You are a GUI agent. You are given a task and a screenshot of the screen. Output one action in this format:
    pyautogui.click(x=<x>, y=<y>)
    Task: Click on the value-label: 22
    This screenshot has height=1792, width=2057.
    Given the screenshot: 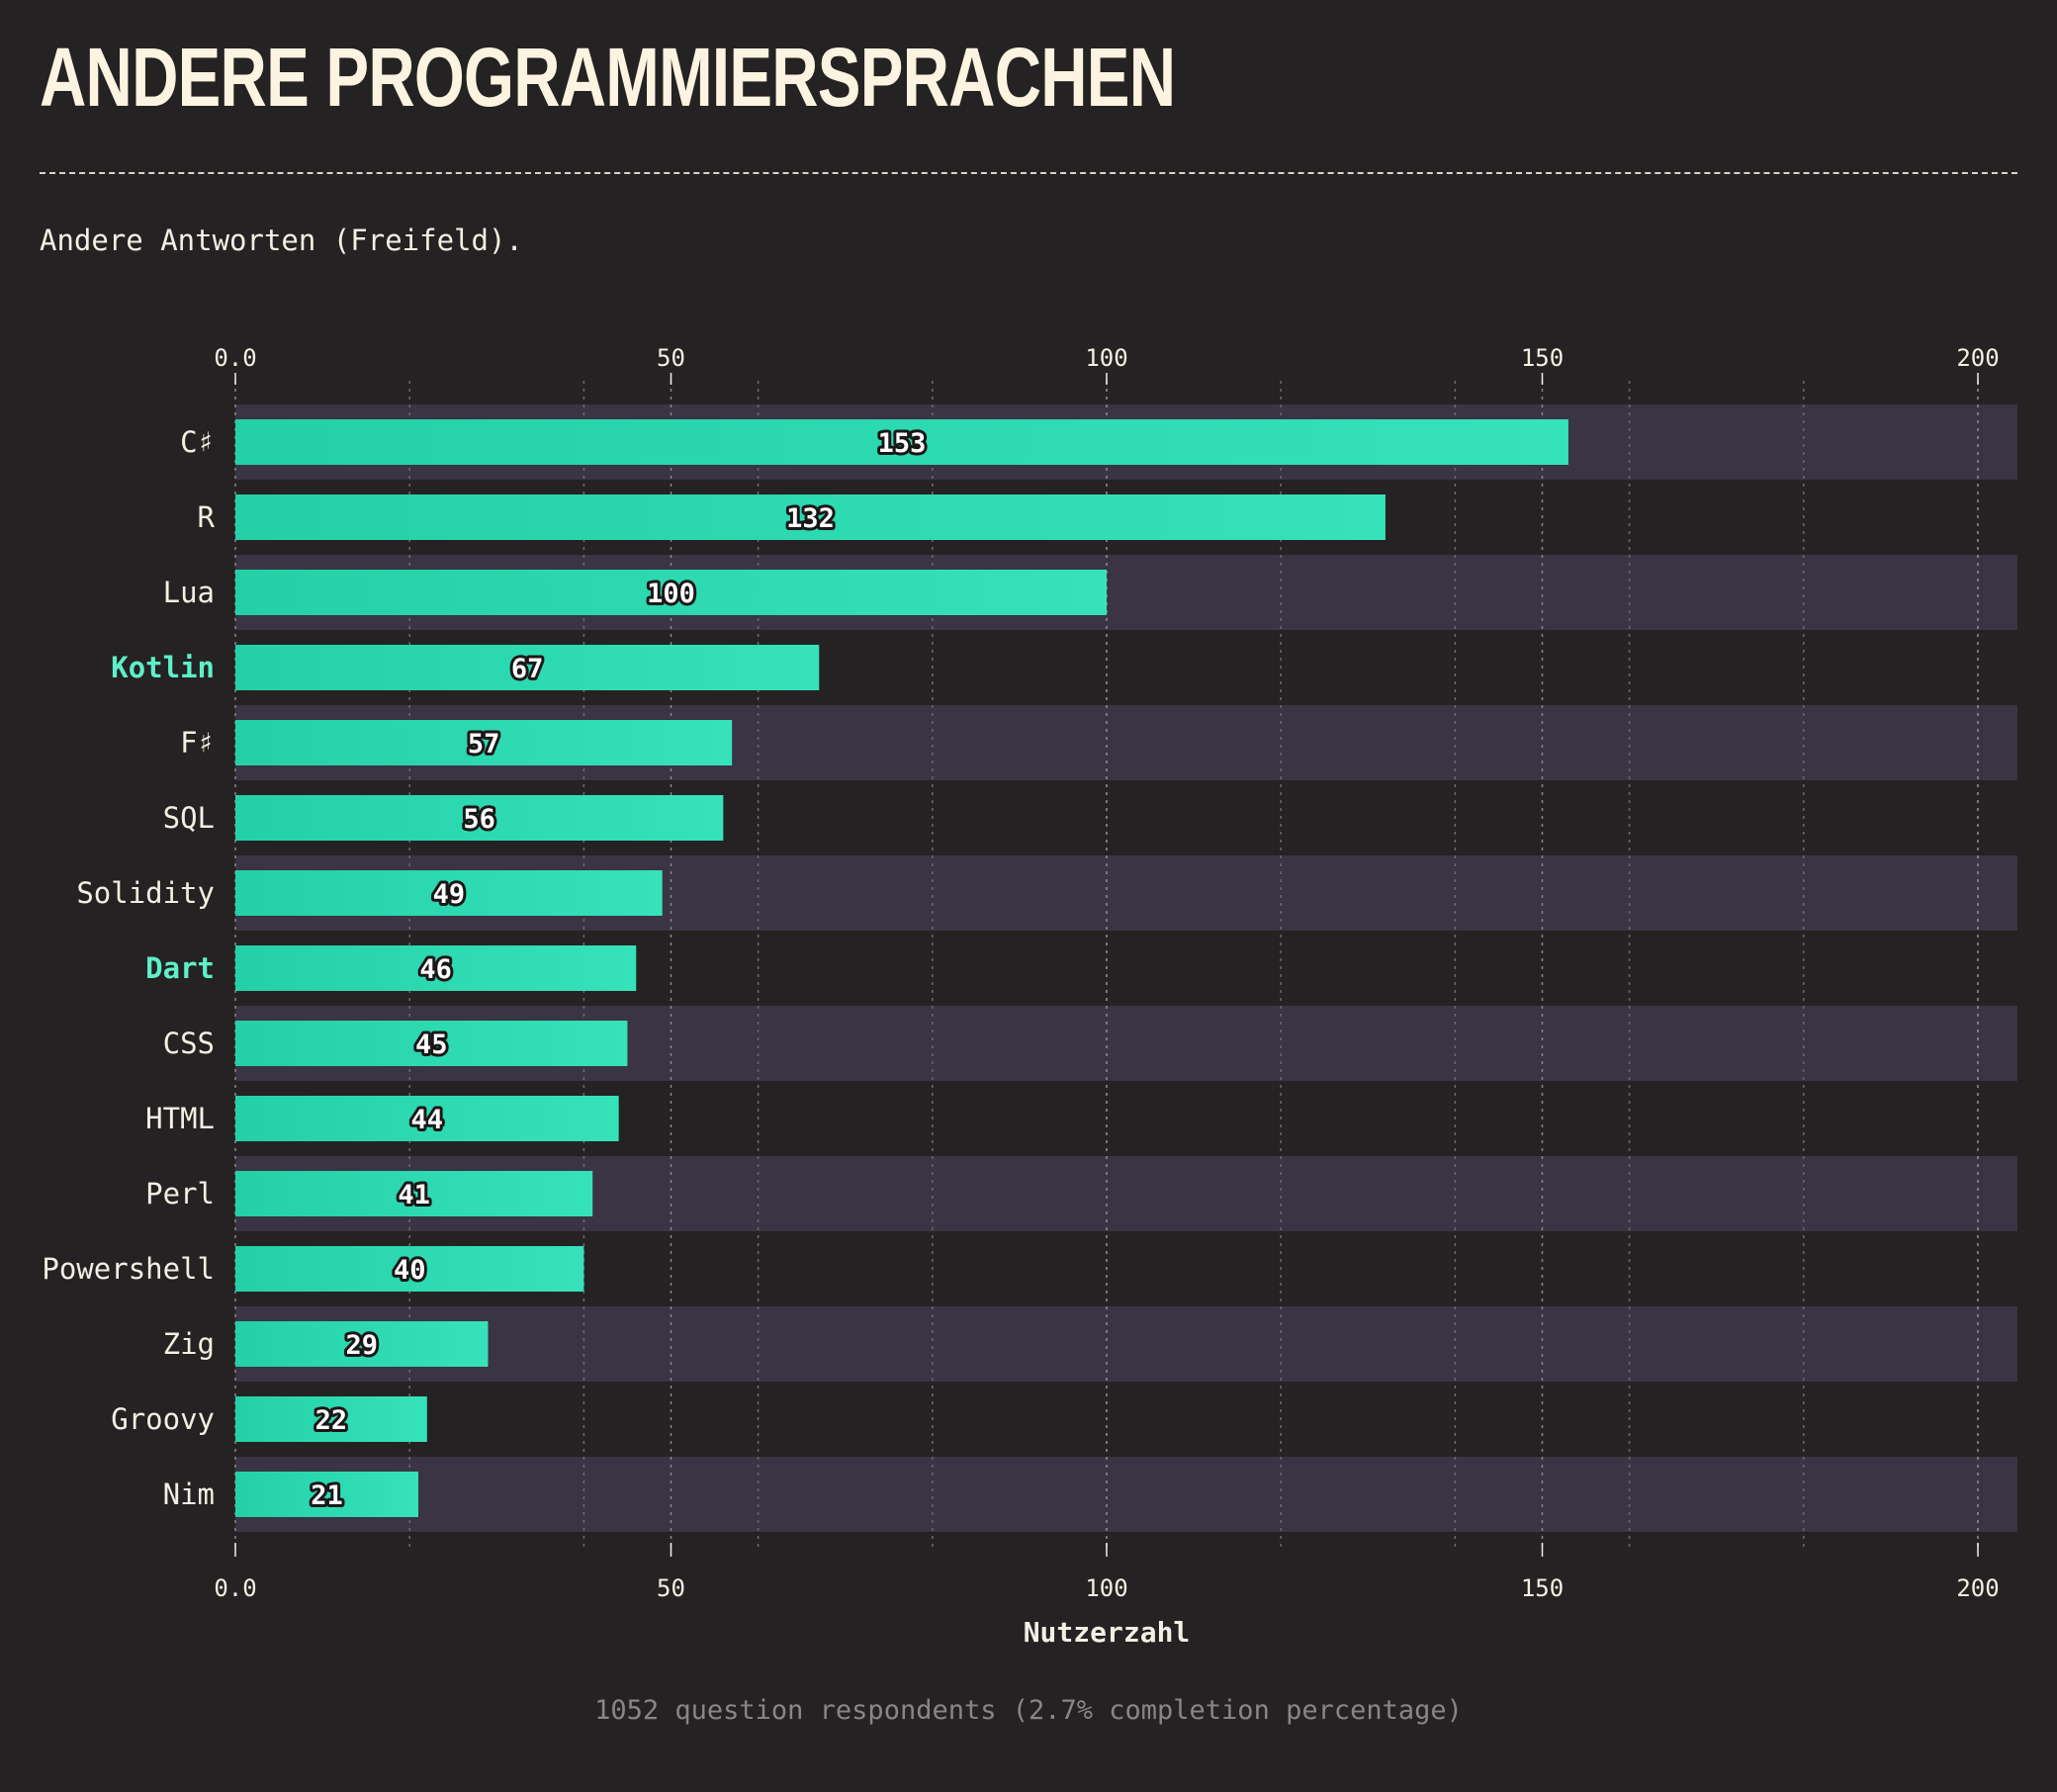 What is the action you would take?
    pyautogui.click(x=331, y=1420)
    